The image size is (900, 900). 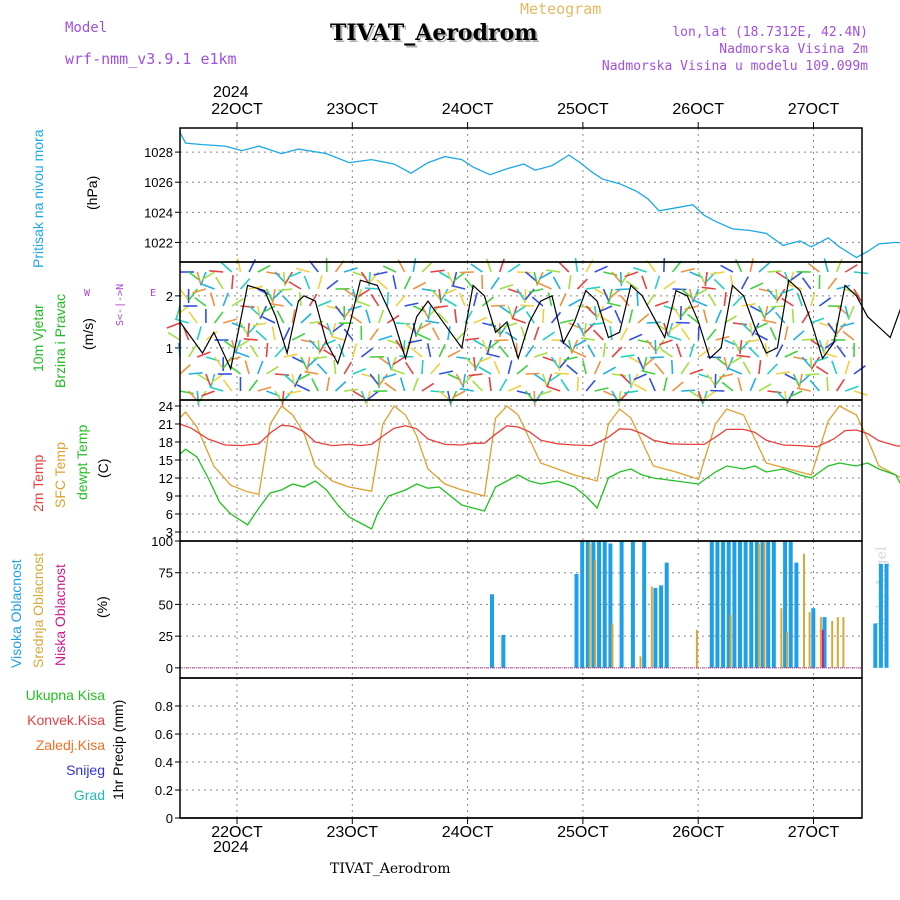 What do you see at coordinates (468, 832) in the screenshot?
I see `x-day-label-bottom: 24OCT` at bounding box center [468, 832].